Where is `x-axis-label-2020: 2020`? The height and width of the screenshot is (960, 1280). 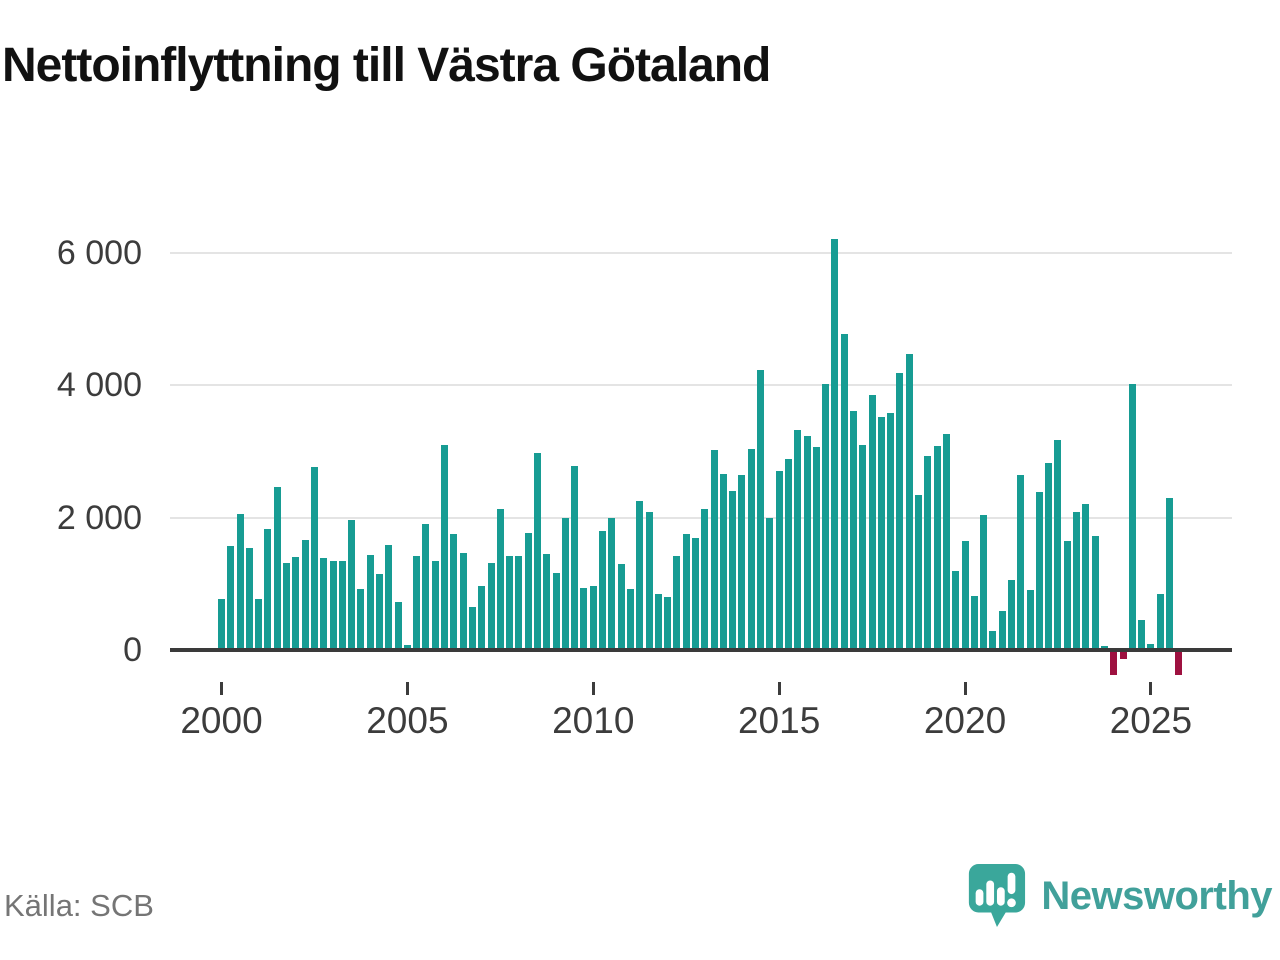
x-axis-label-2020: 2020 is located at coordinates (965, 720).